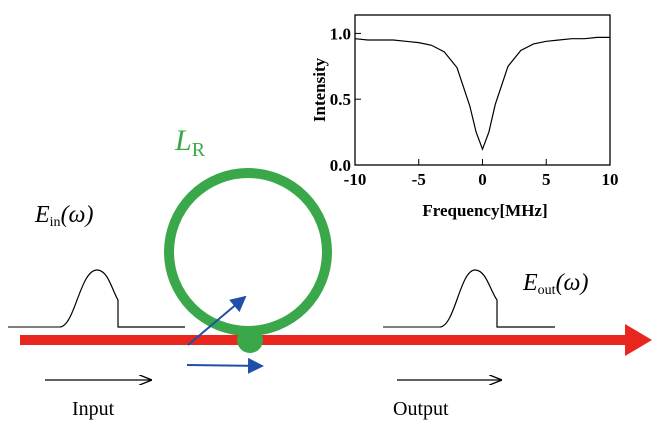 The width and height of the screenshot is (654, 424). What do you see at coordinates (355, 179) in the screenshot?
I see `x-tick-label: -10` at bounding box center [355, 179].